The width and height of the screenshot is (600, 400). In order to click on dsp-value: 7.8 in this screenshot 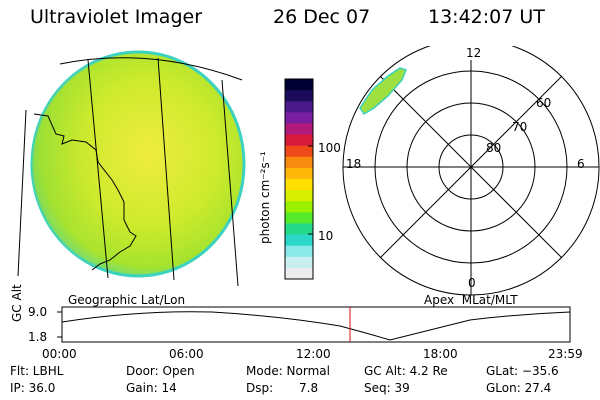, I will do `click(309, 388)`.